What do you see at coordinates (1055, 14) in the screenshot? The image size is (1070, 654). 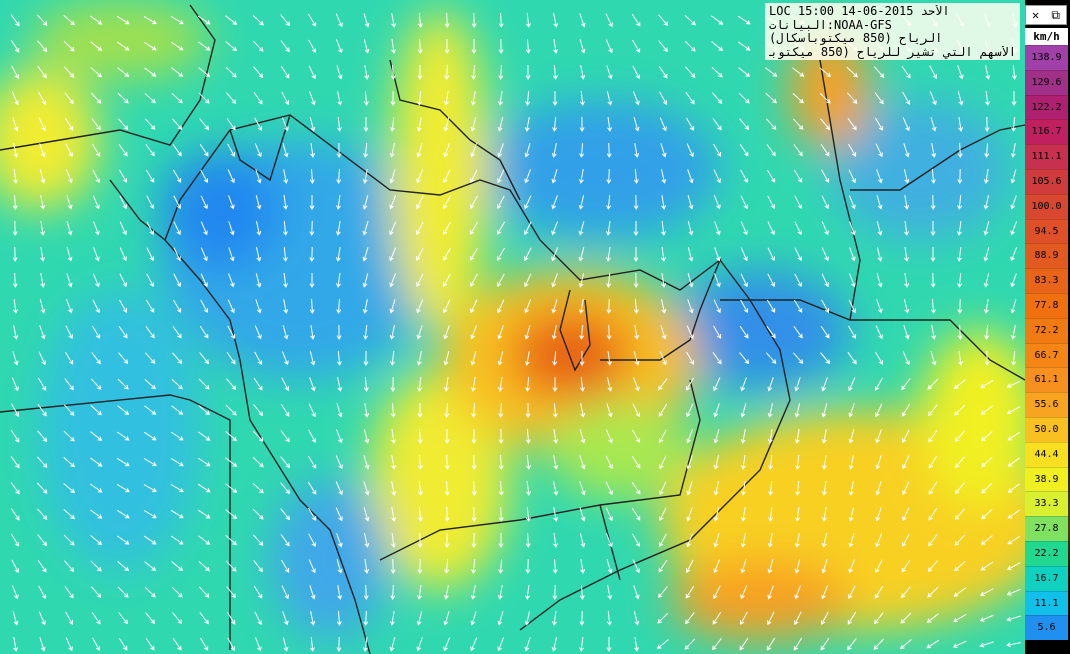 I see `restore-button: ⧉` at bounding box center [1055, 14].